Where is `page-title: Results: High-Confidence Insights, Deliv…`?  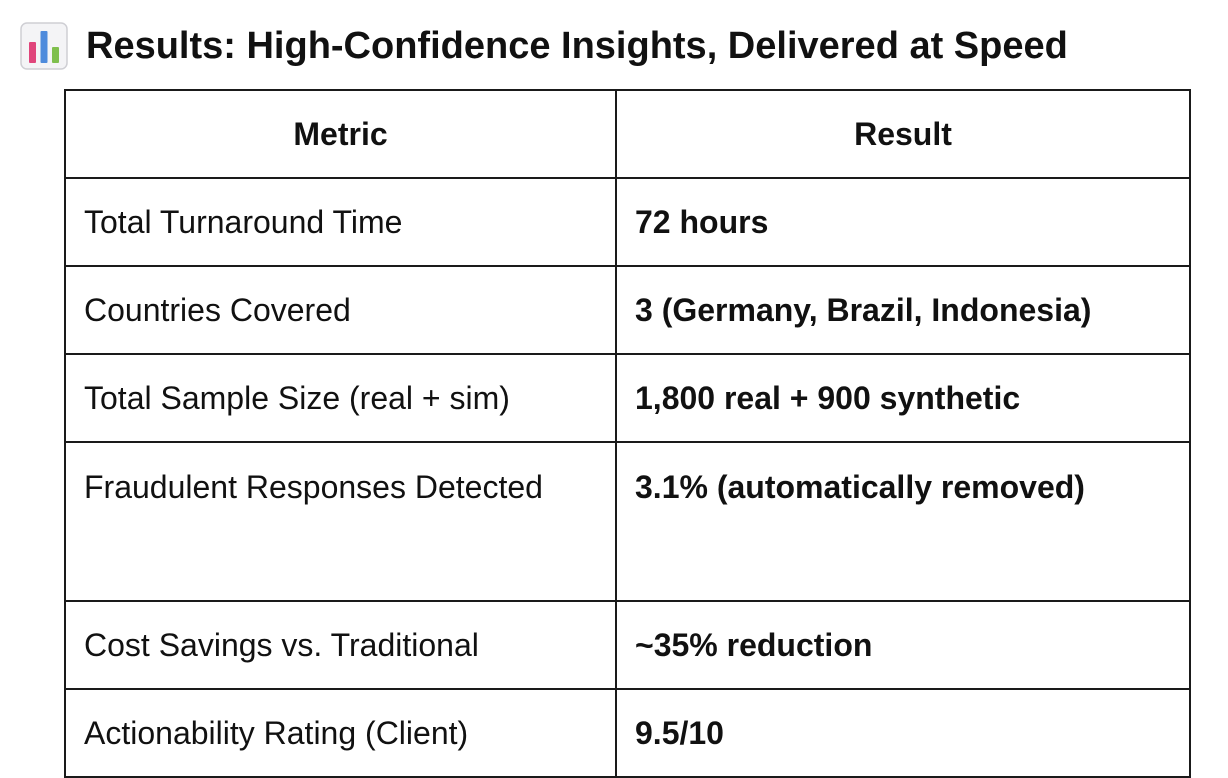 page-title: Results: High-Confidence Insights, Deliv… is located at coordinates (577, 45).